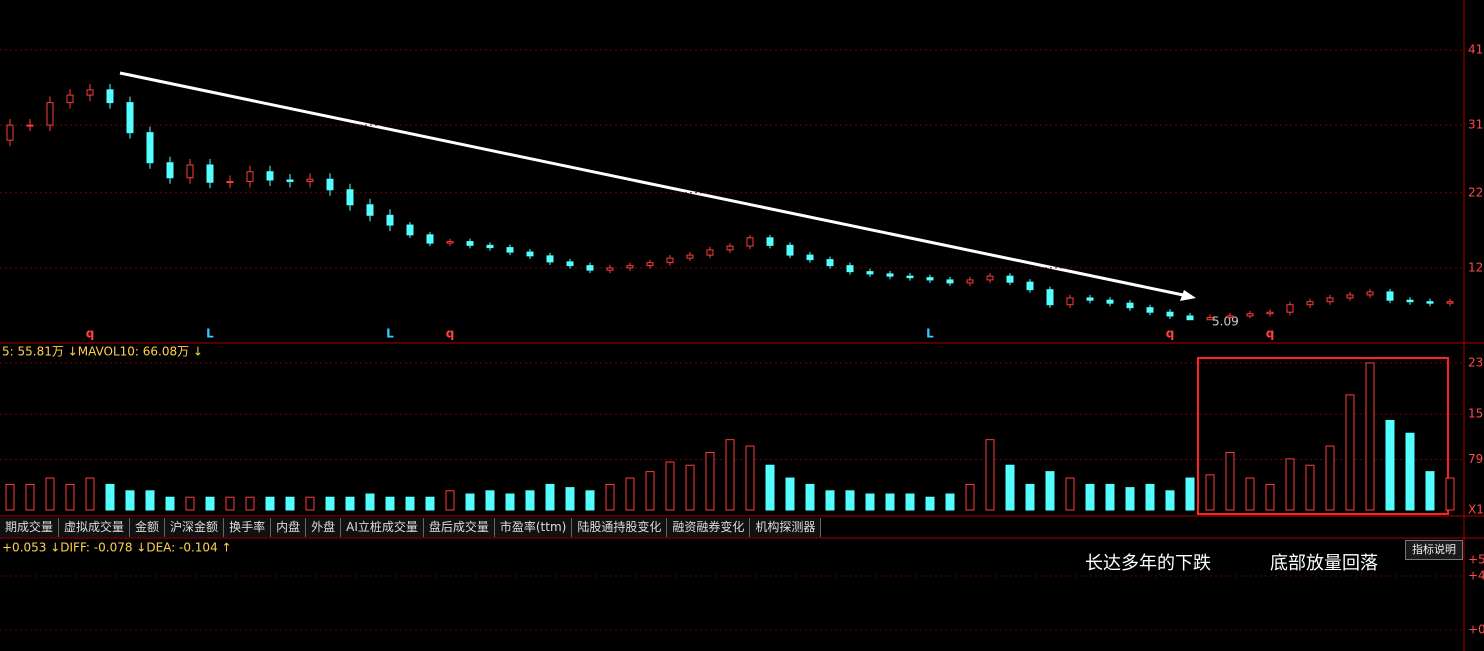  I want to click on tab: 市盈率(ttm), so click(533, 527).